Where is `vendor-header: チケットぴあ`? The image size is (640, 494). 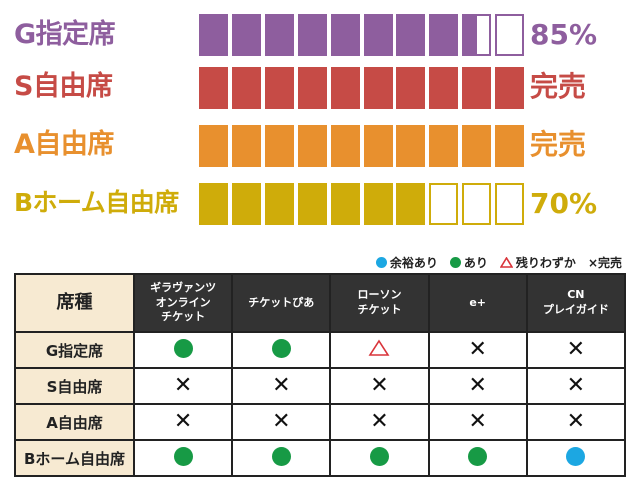
vendor-header: チケットぴあ is located at coordinates (281, 303).